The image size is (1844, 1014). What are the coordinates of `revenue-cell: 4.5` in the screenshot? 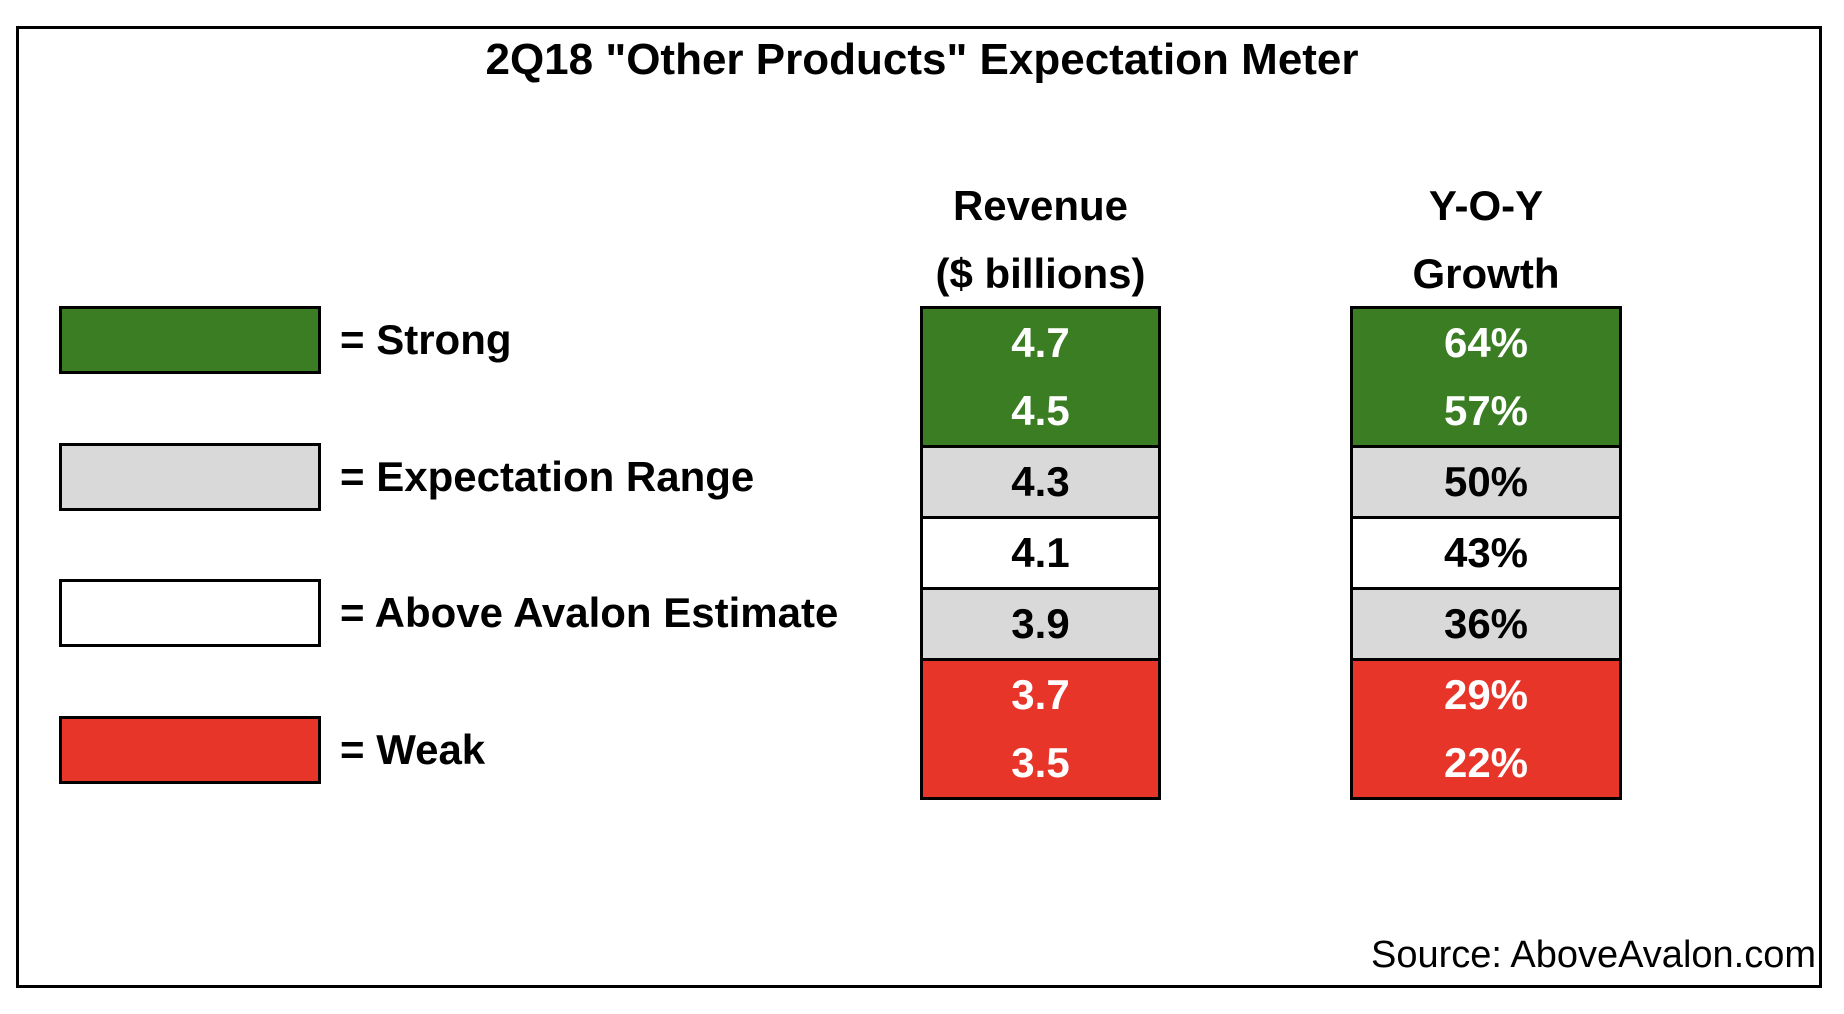 It's located at (1040, 410).